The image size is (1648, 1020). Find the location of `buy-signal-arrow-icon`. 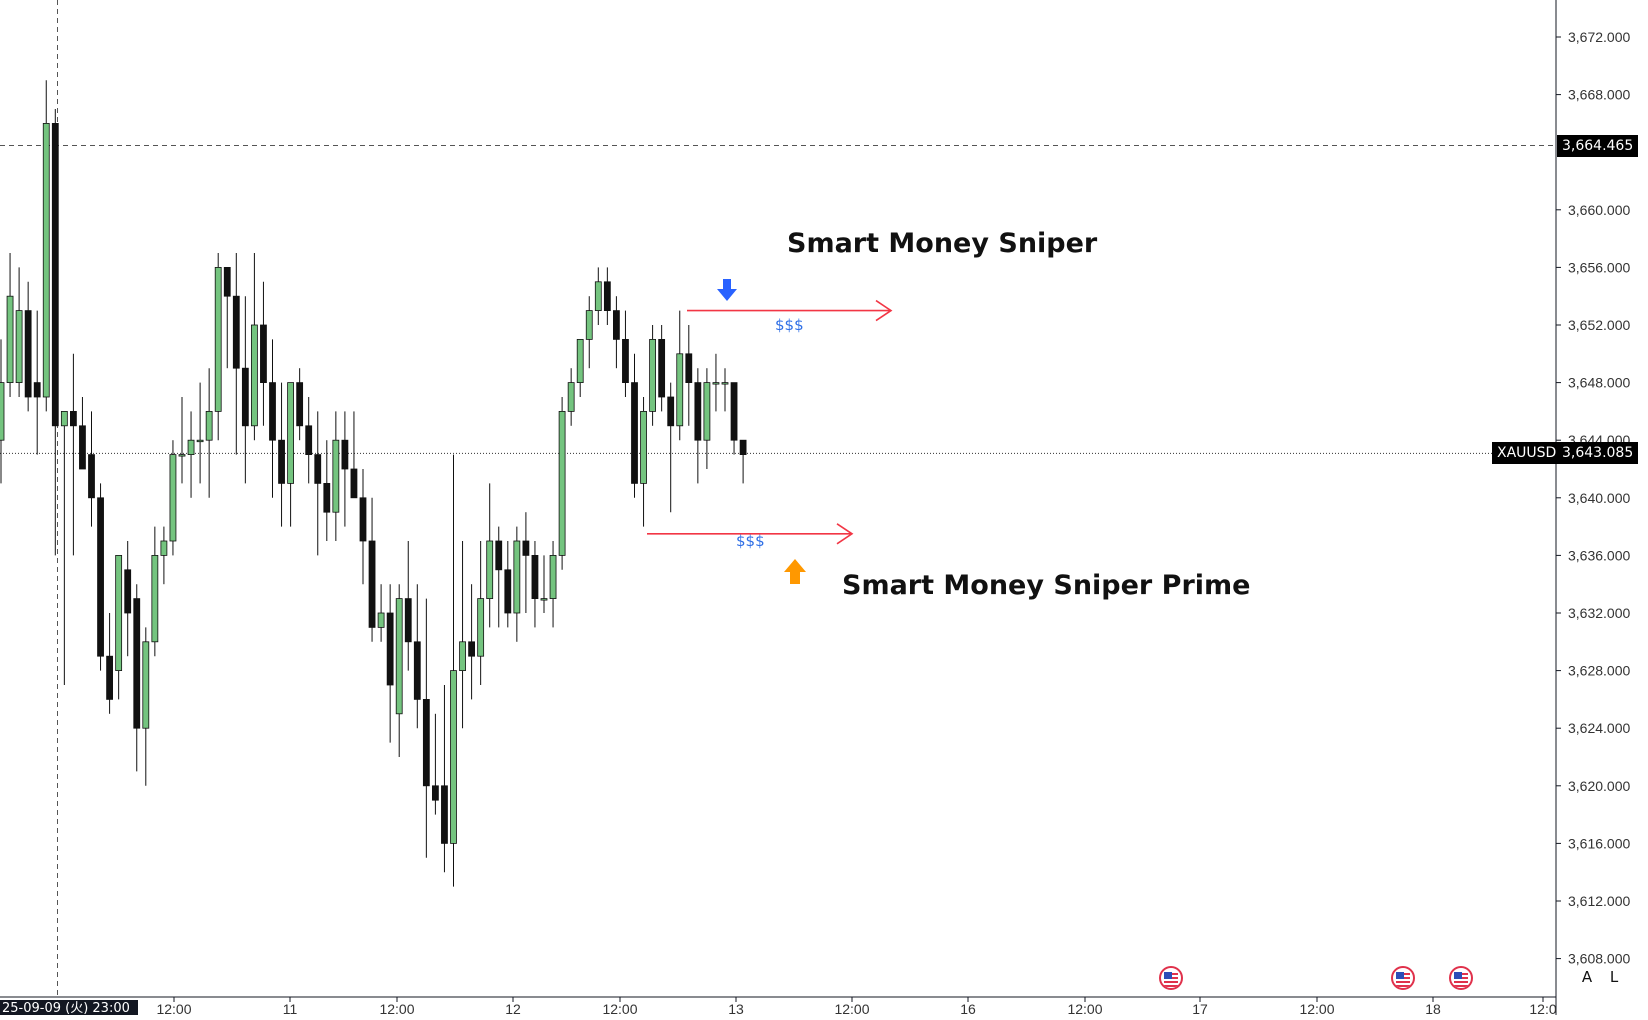

buy-signal-arrow-icon is located at coordinates (795, 571).